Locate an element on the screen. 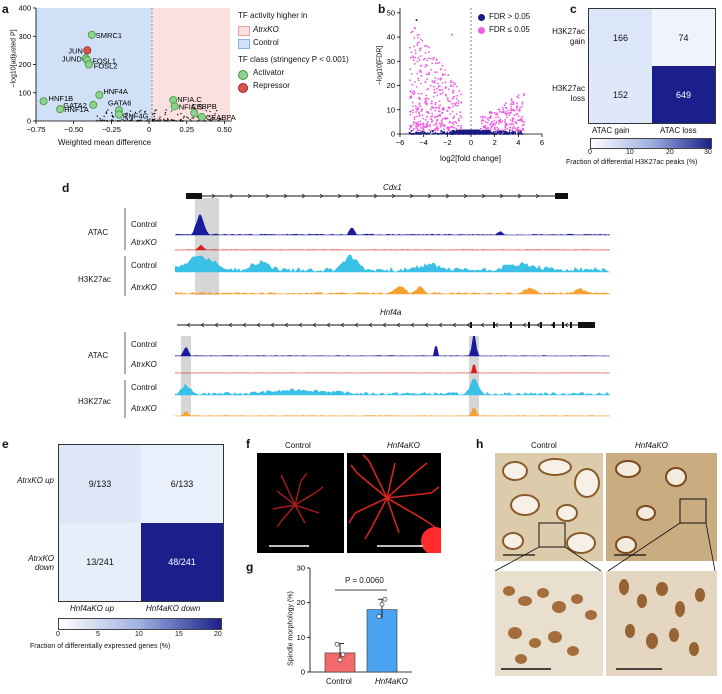 The width and height of the screenshot is (722, 694). exon is located at coordinates (571, 325).